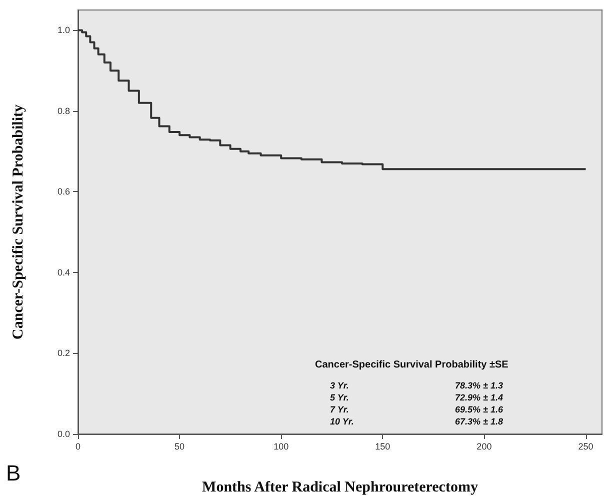  Describe the element at coordinates (281, 447) in the screenshot. I see `x-tick-label: 100` at that location.